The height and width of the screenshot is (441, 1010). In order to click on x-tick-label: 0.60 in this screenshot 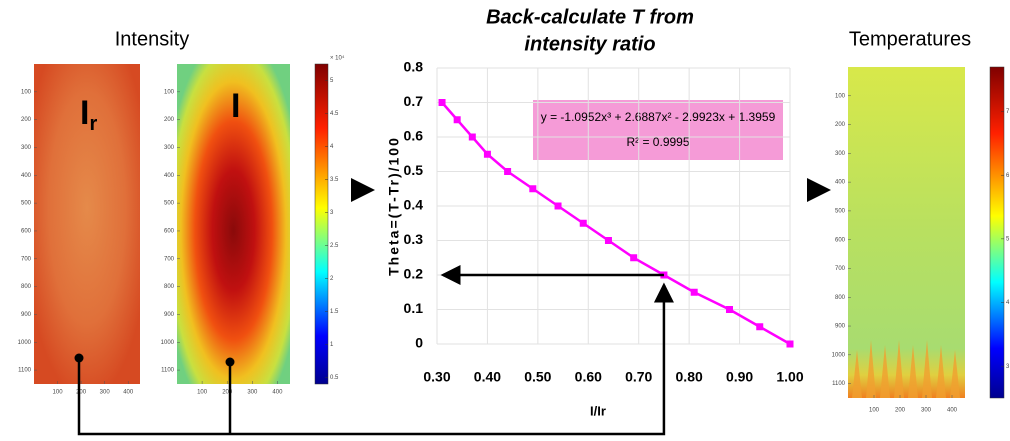, I will do `click(588, 377)`.